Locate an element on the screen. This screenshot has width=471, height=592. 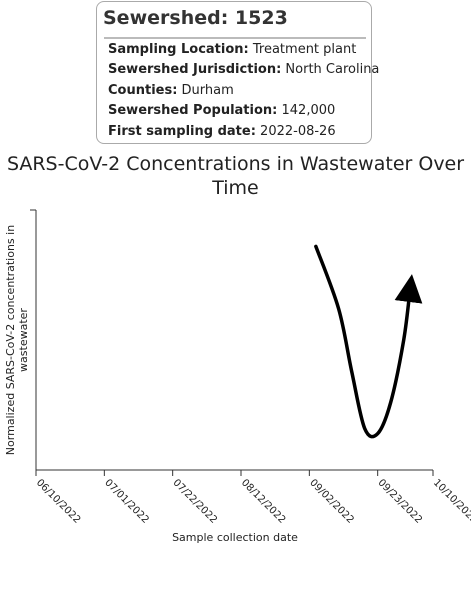
y-axis-label-line-2: wastewater is located at coordinates (23, 340).